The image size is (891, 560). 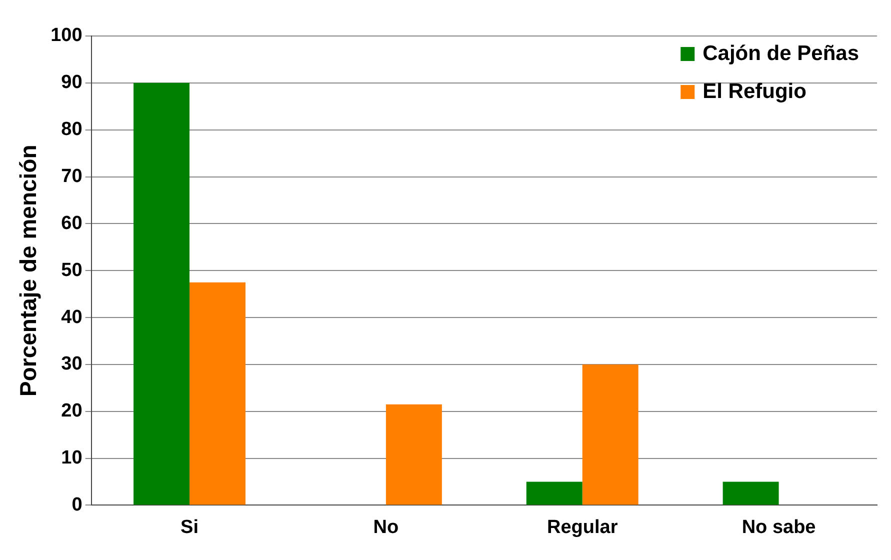 What do you see at coordinates (781, 53) in the screenshot?
I see `legend-label: Cajón de Peñas` at bounding box center [781, 53].